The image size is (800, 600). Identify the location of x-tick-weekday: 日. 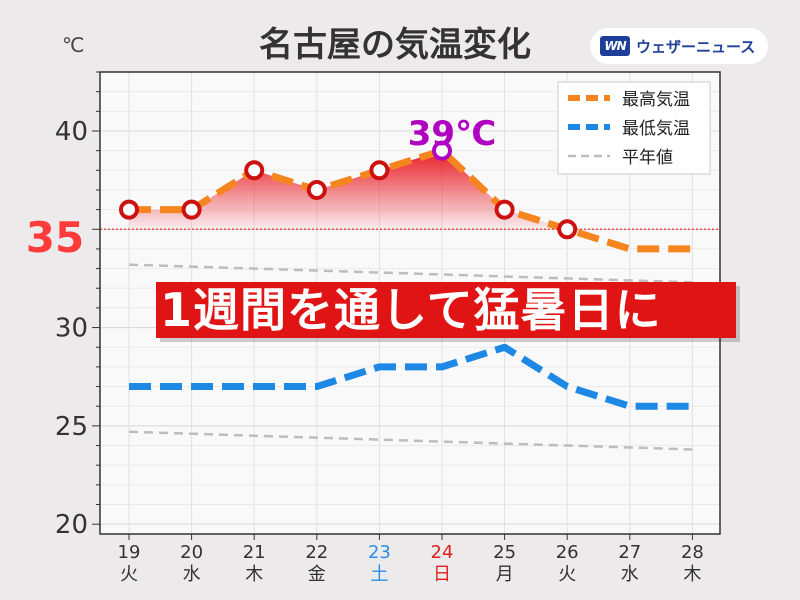
(442, 574).